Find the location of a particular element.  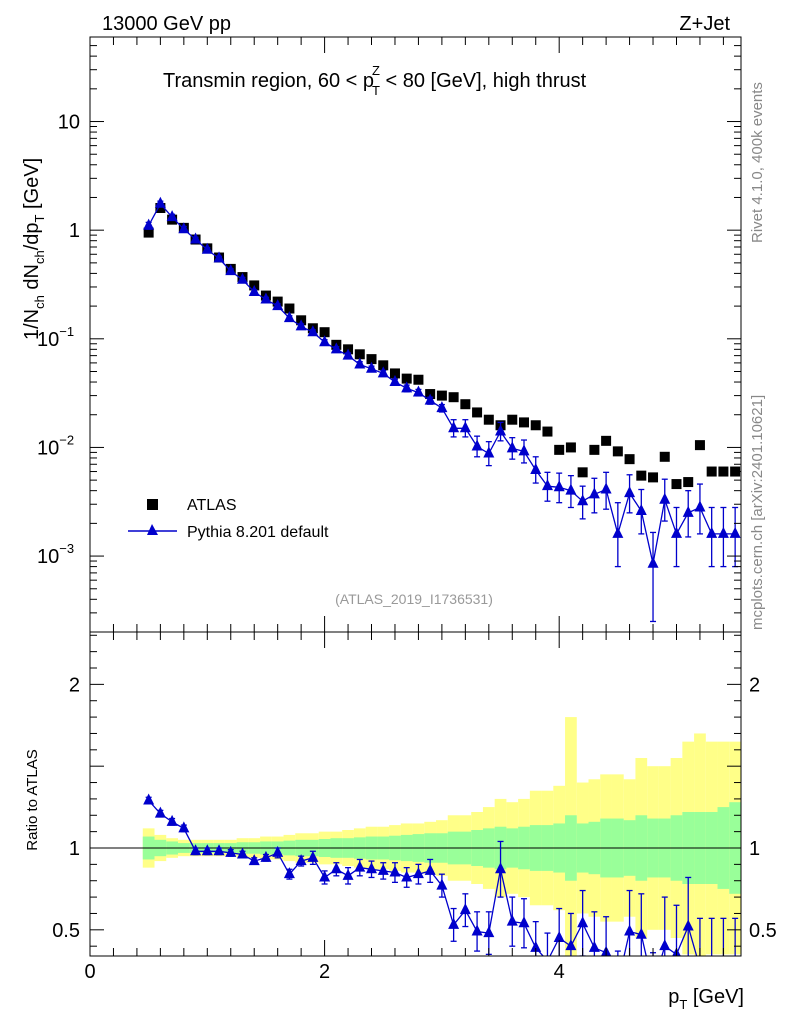

ratio-y-tick-label: 1 is located at coordinates (74, 849).